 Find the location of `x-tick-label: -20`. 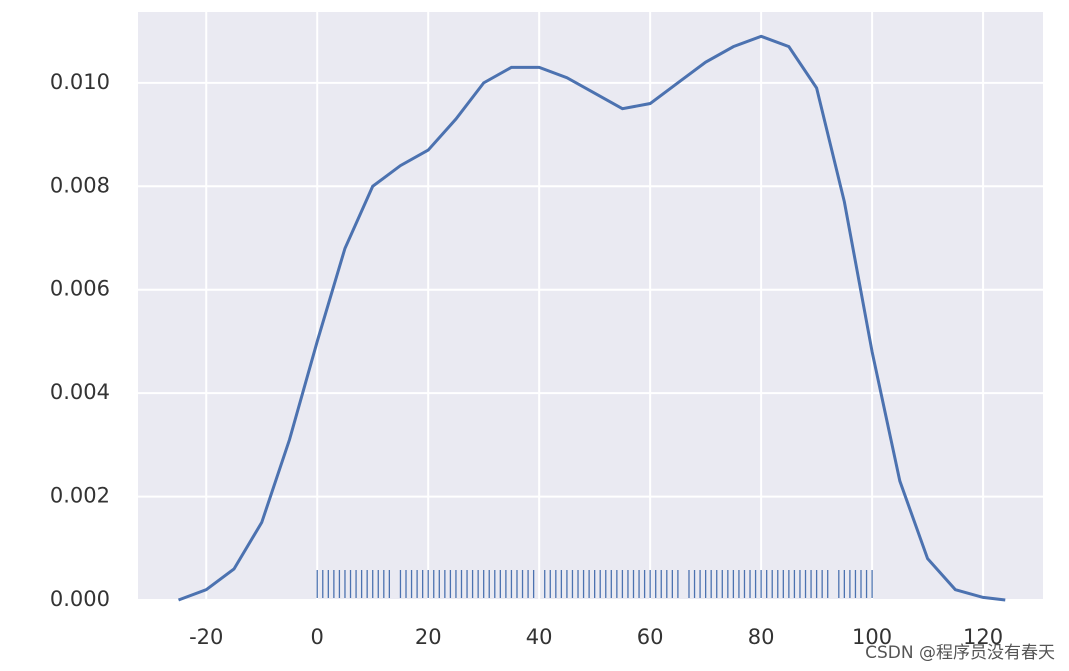

x-tick-label: -20 is located at coordinates (206, 637).